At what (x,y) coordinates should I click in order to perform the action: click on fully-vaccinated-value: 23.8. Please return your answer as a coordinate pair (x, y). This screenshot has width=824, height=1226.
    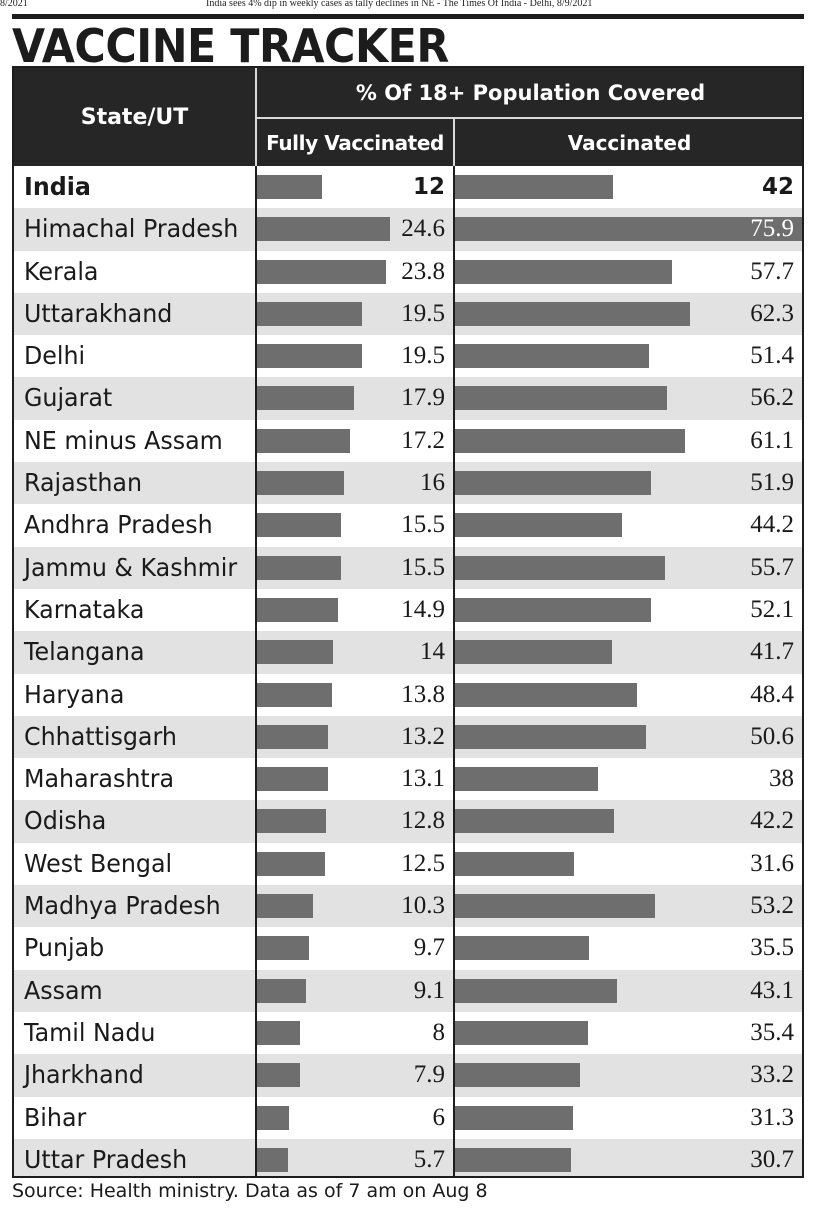
    Looking at the image, I should click on (423, 271).